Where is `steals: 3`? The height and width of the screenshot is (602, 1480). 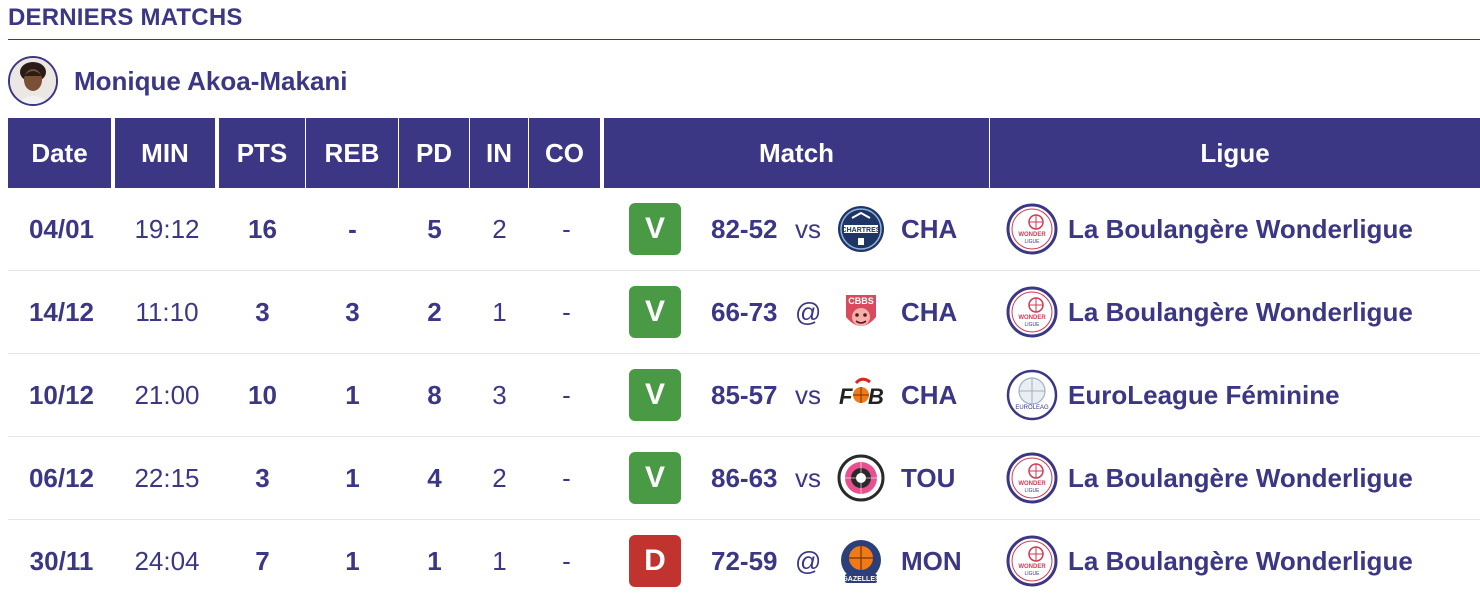 steals: 3 is located at coordinates (499, 395).